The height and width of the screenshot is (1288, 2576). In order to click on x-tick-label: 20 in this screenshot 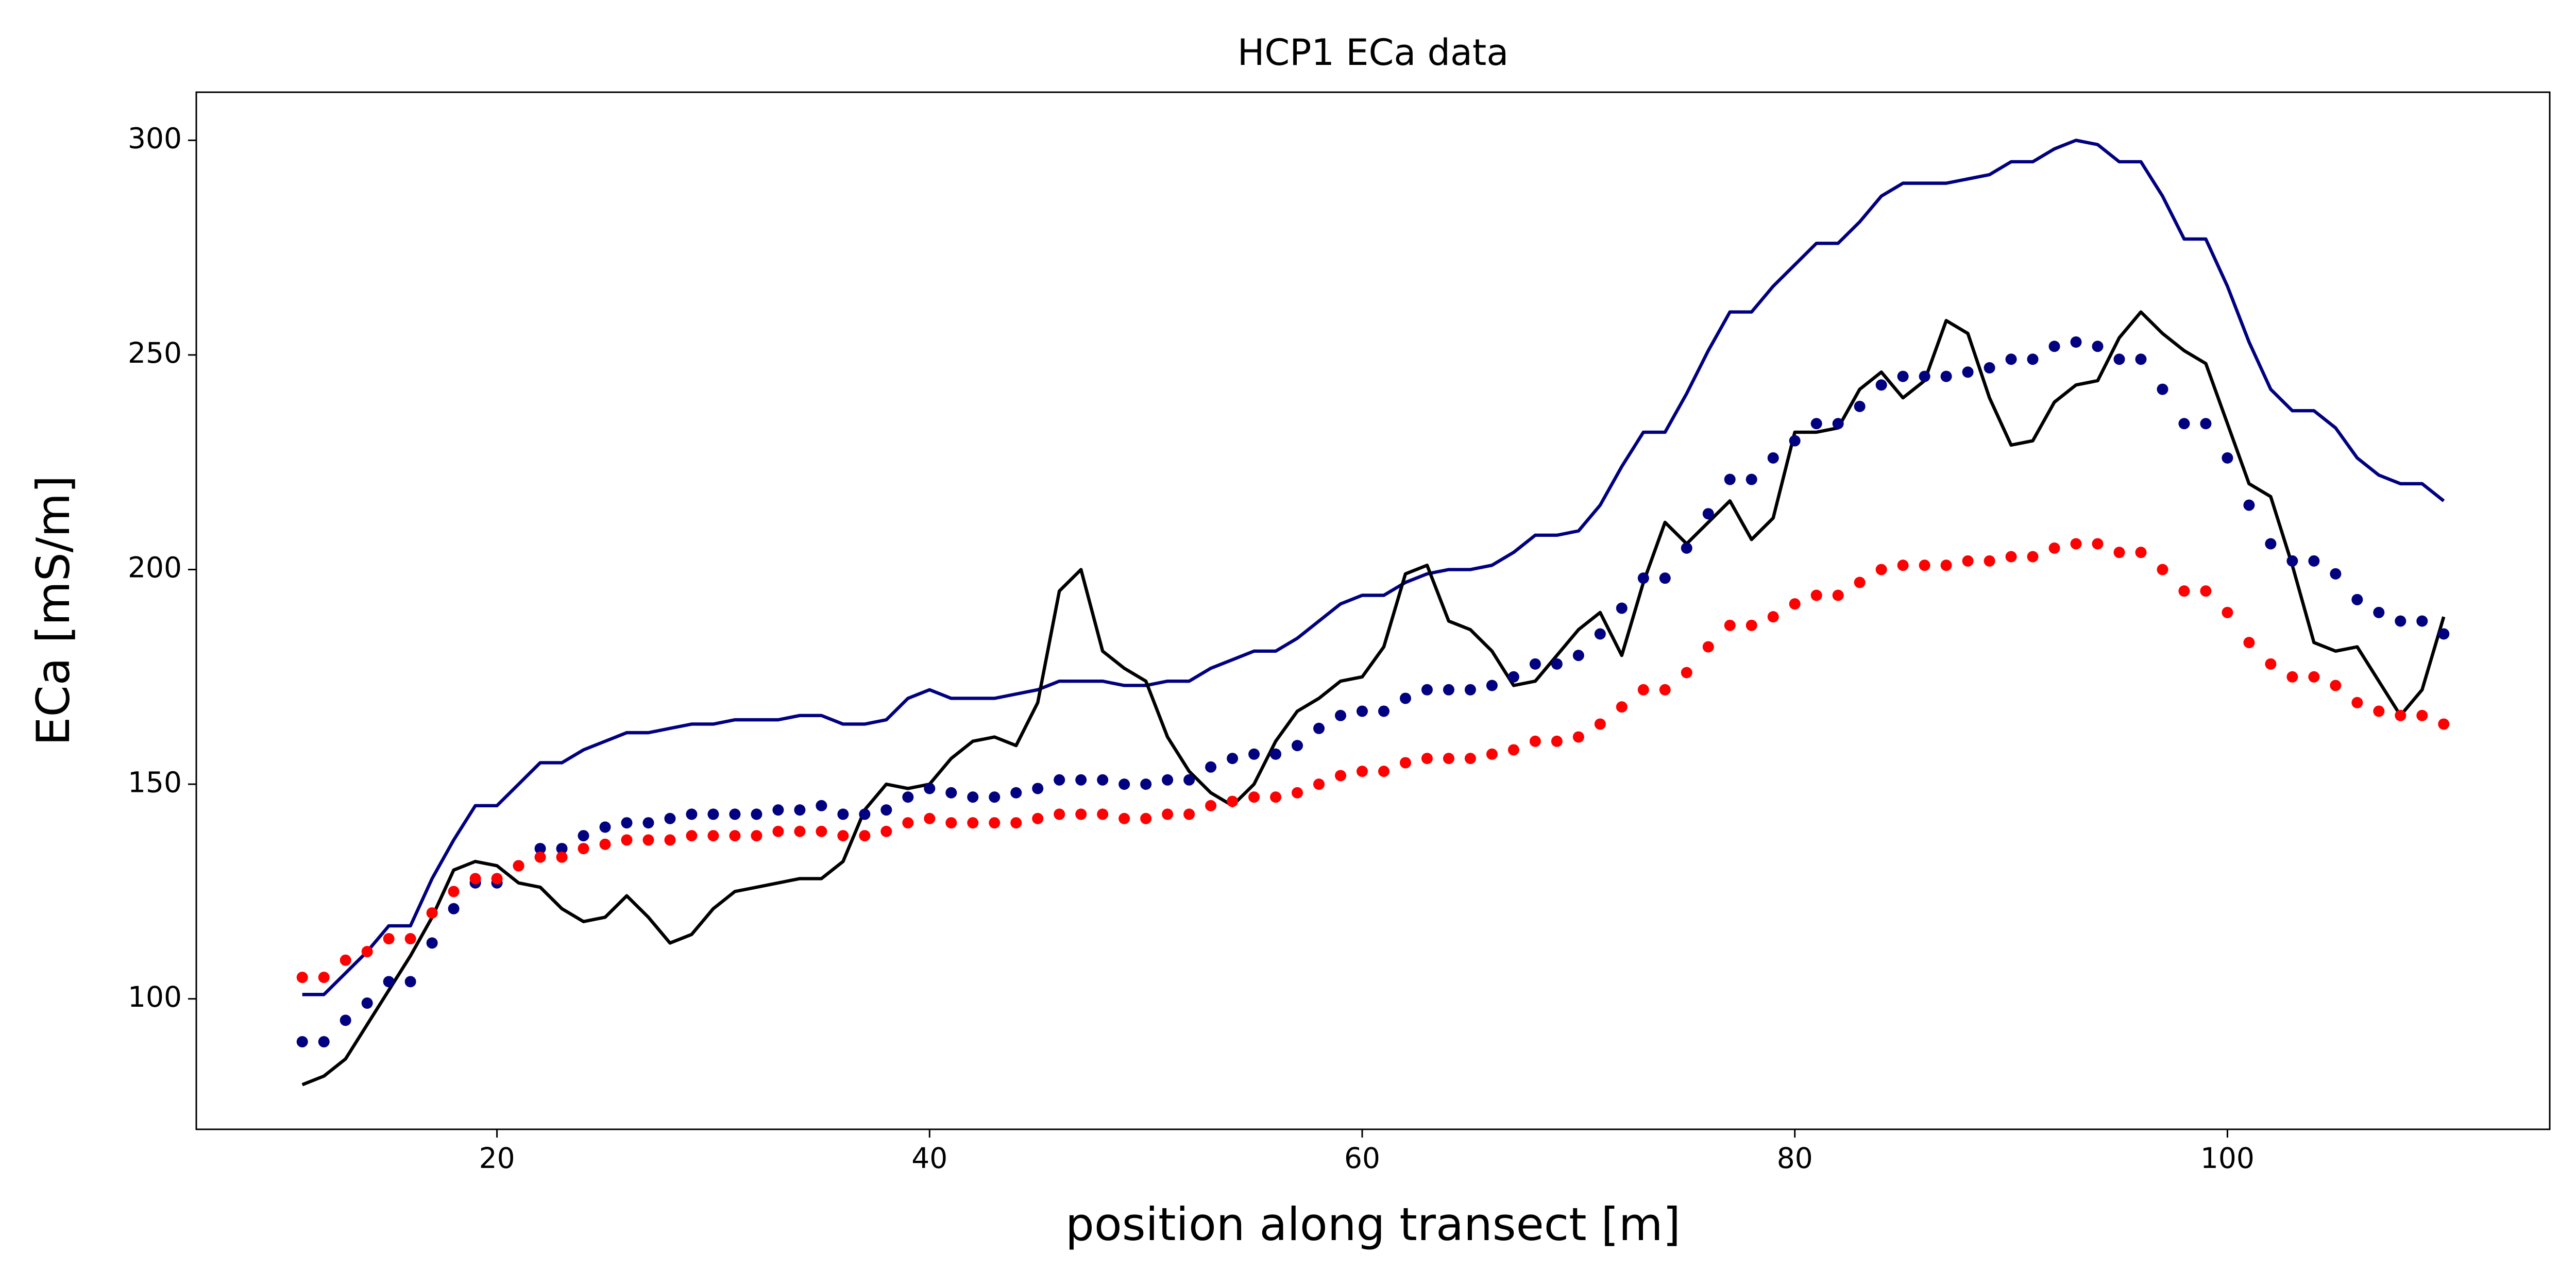, I will do `click(497, 1158)`.